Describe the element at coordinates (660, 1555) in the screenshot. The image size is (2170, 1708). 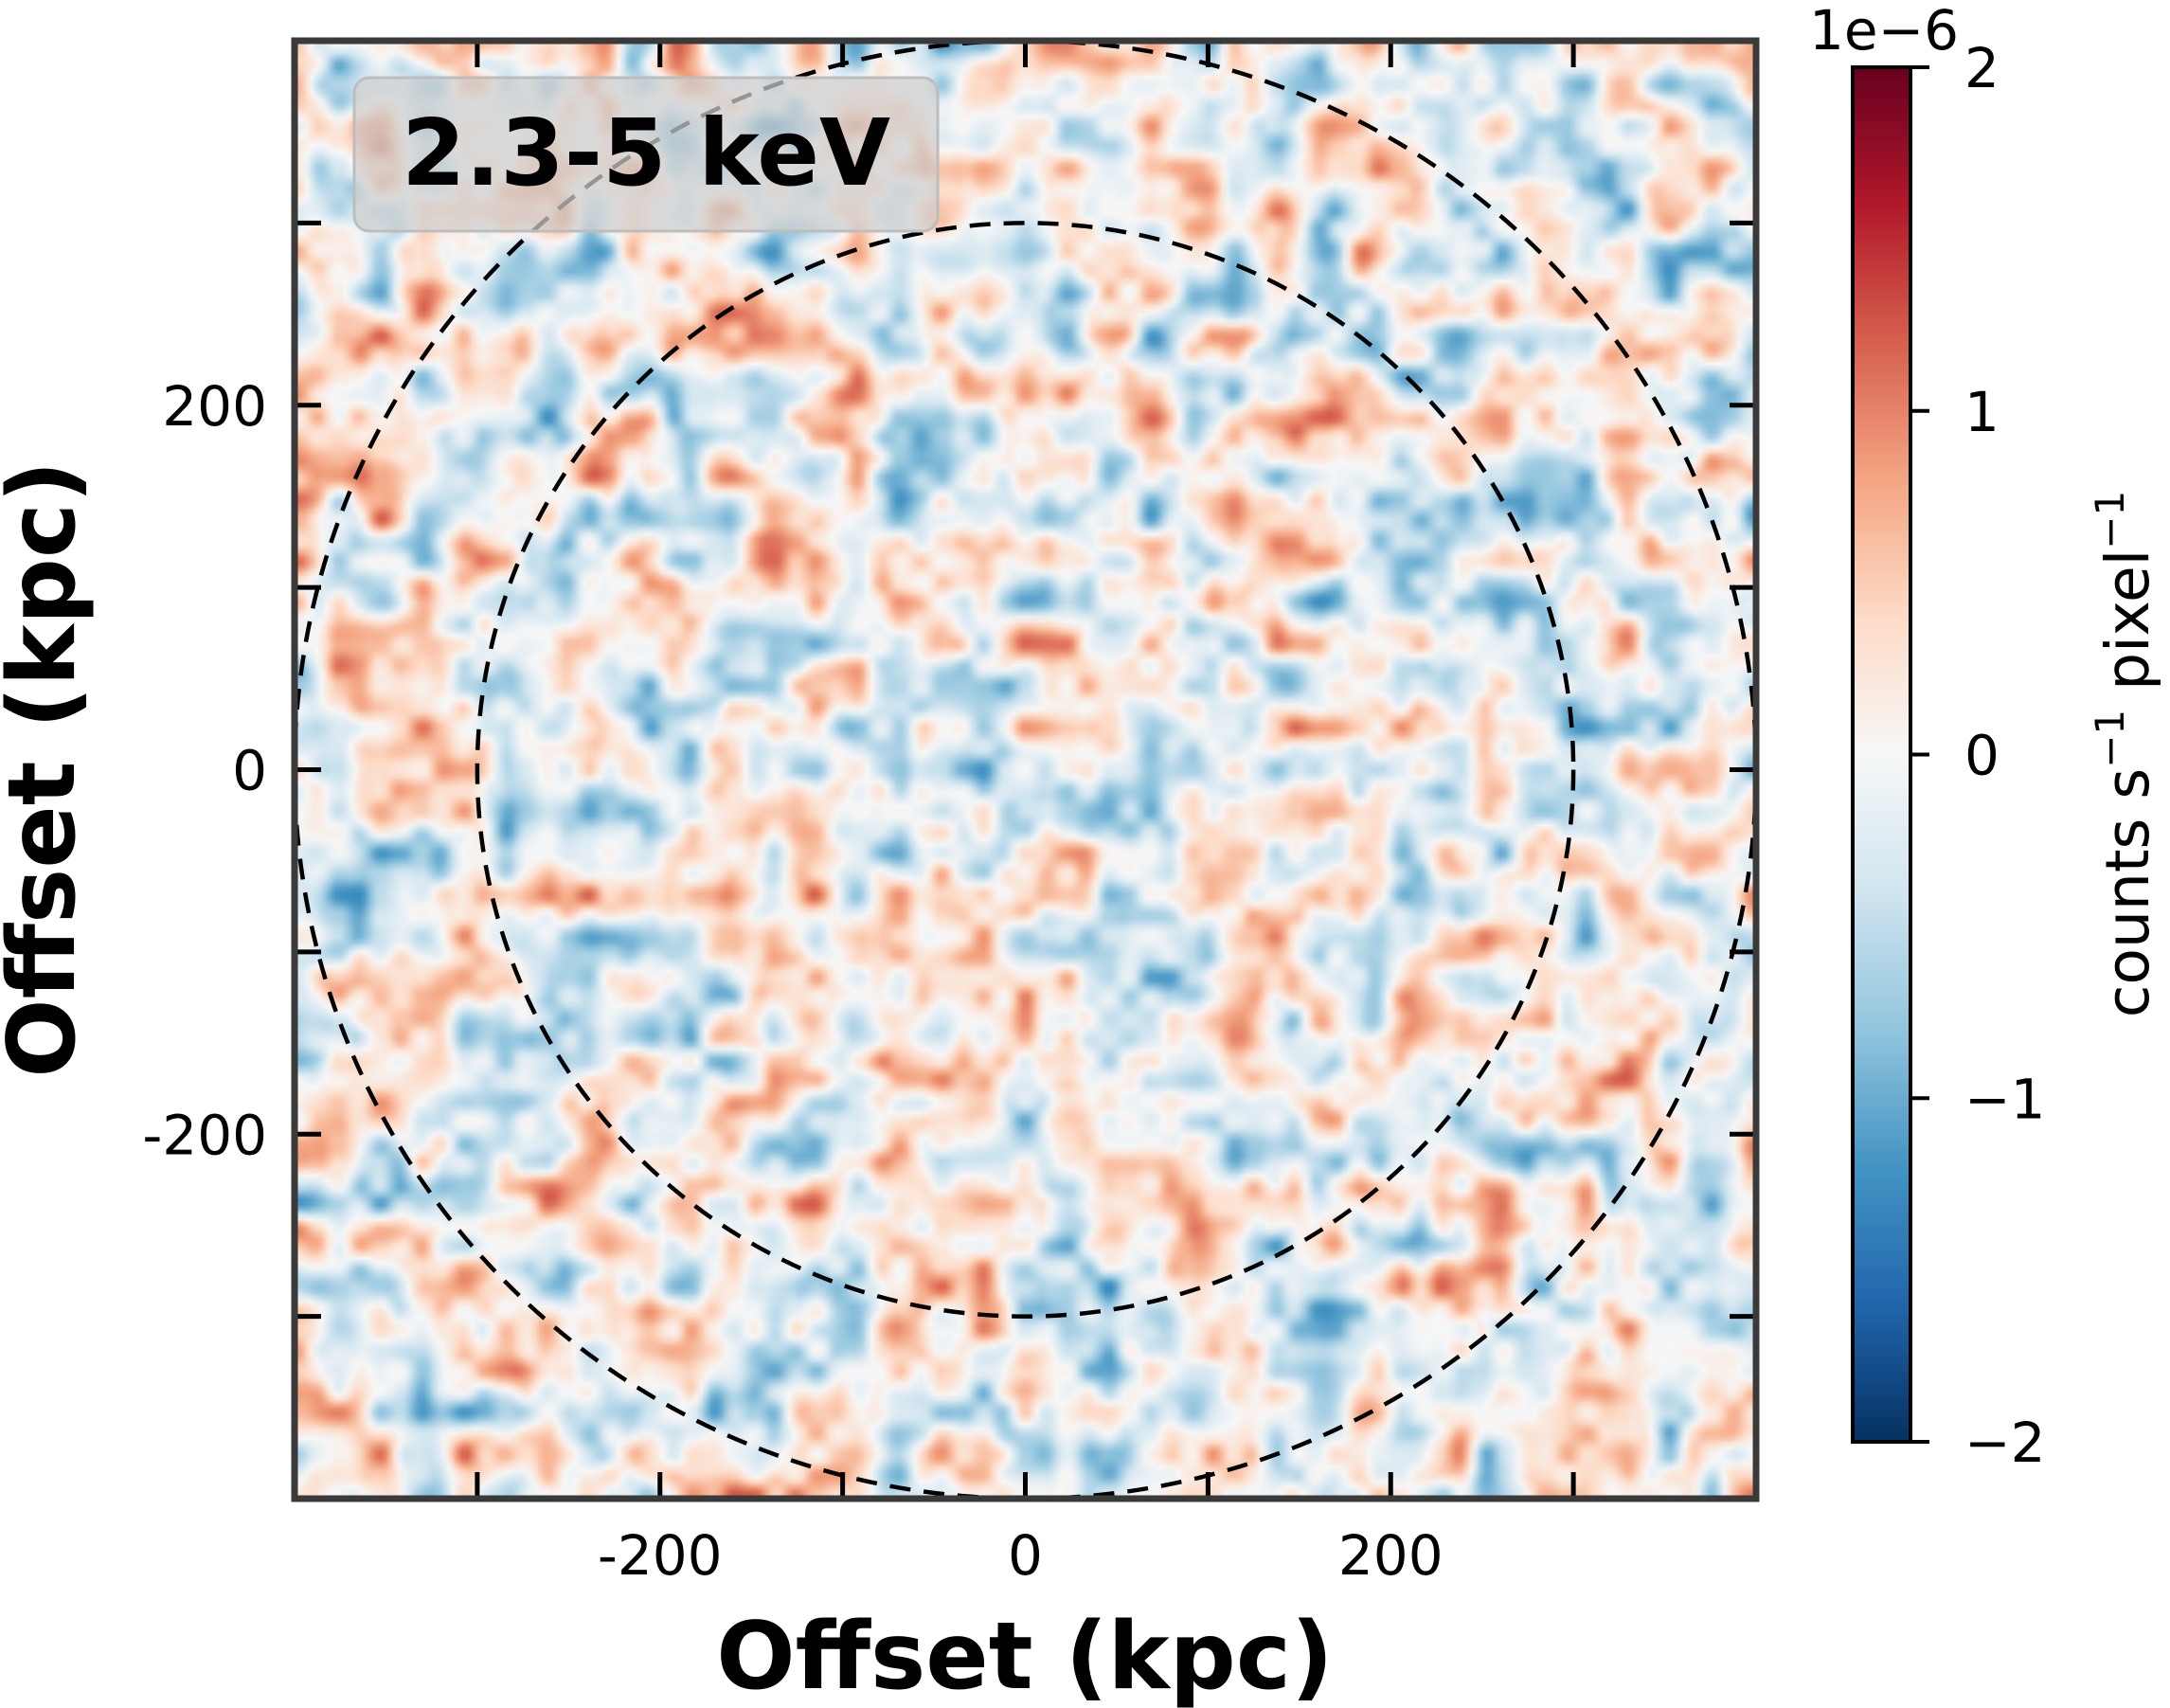
I see `x-tick-label: -200` at that location.